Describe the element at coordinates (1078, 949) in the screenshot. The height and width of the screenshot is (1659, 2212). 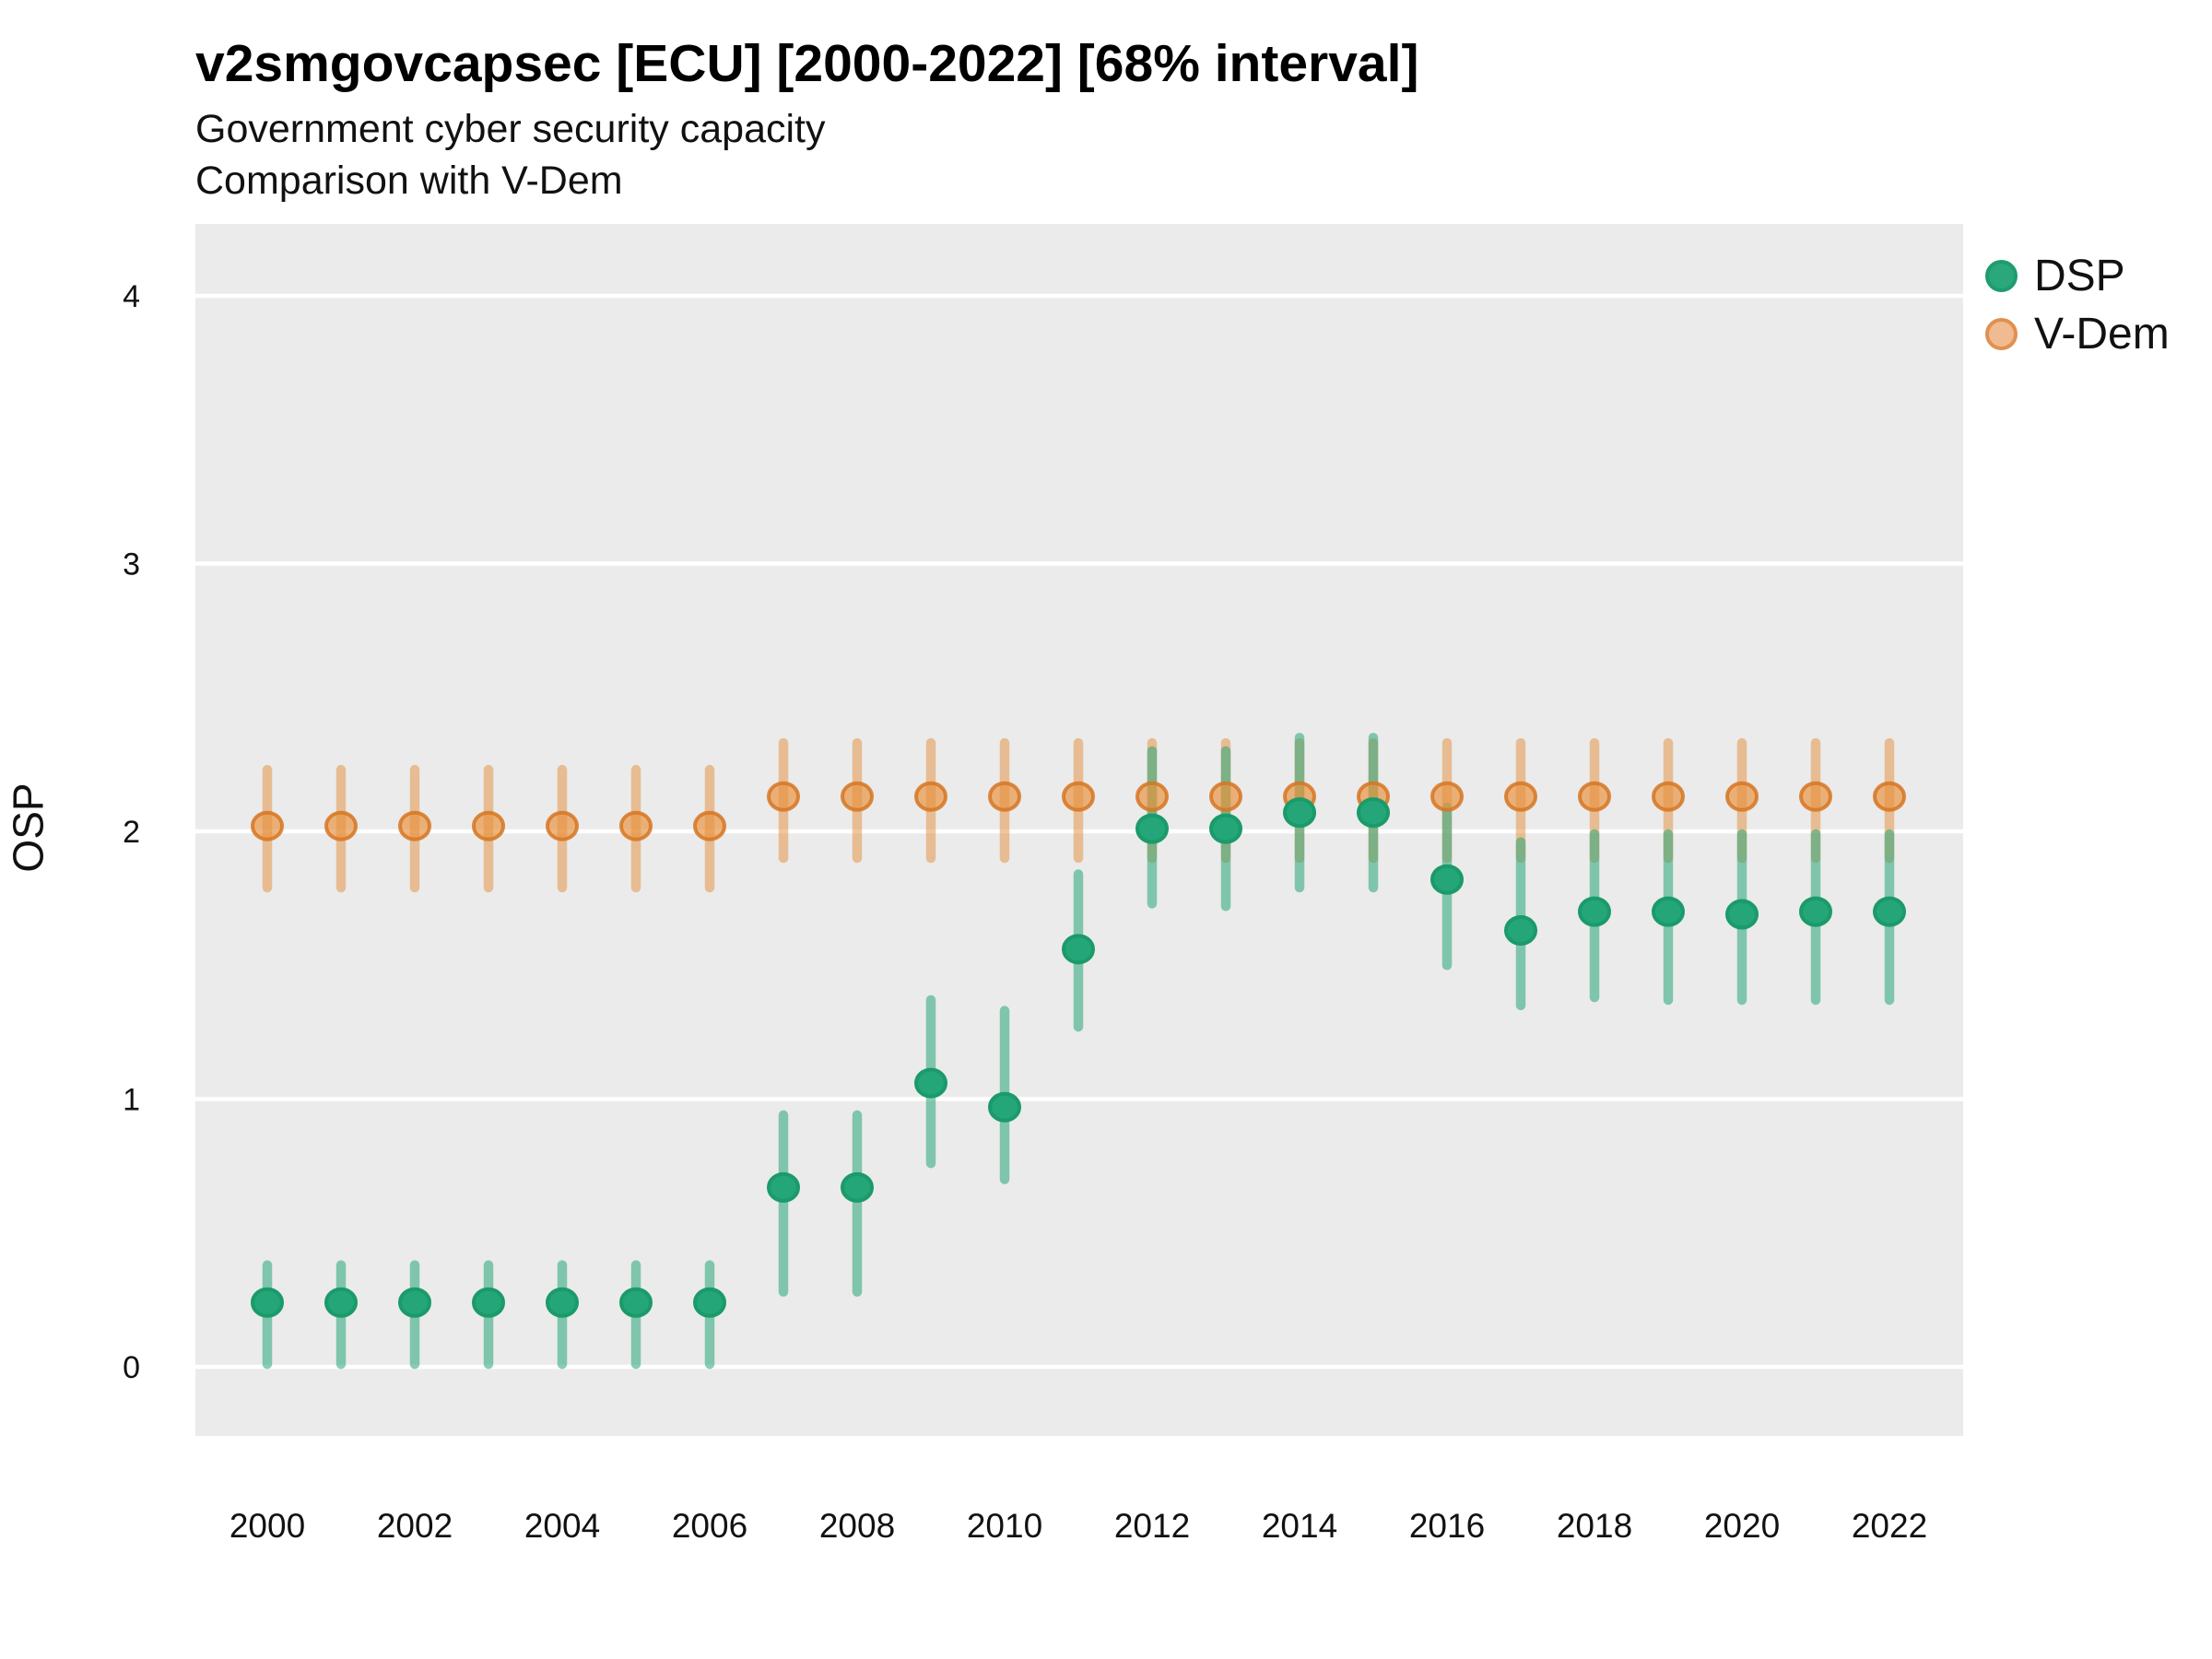
I see `dsp-point-2011` at that location.